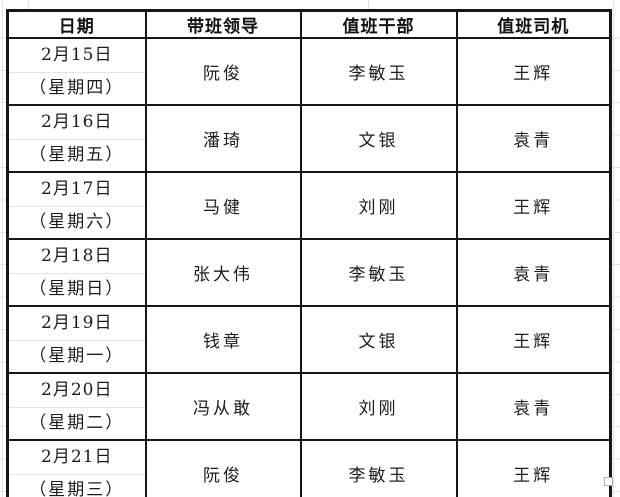  I want to click on date-cell: 2月18日 （星期日）, so click(76, 272).